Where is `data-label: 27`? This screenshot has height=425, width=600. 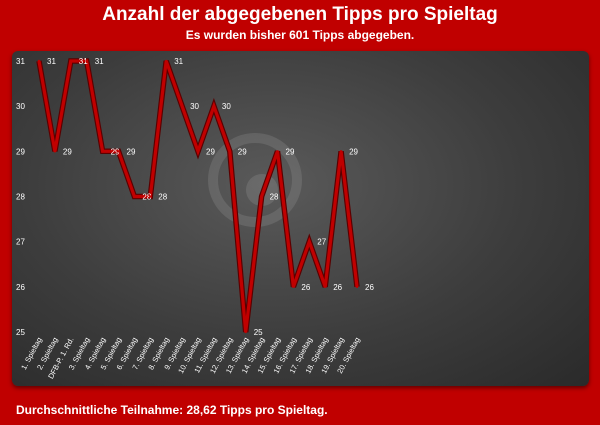
data-label: 27 is located at coordinates (321, 242).